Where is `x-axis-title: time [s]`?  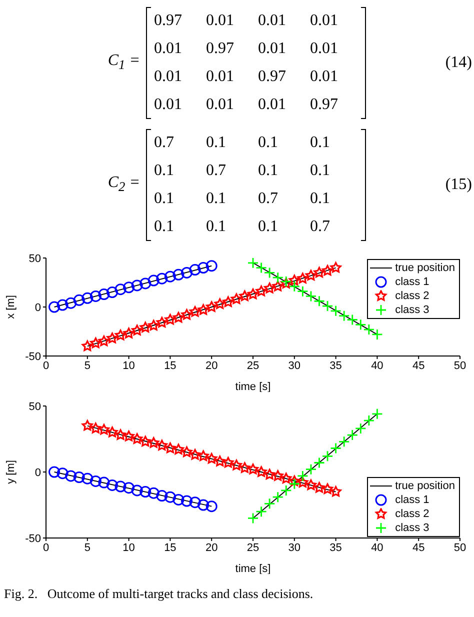
x-axis-title: time [s] is located at coordinates (253, 569).